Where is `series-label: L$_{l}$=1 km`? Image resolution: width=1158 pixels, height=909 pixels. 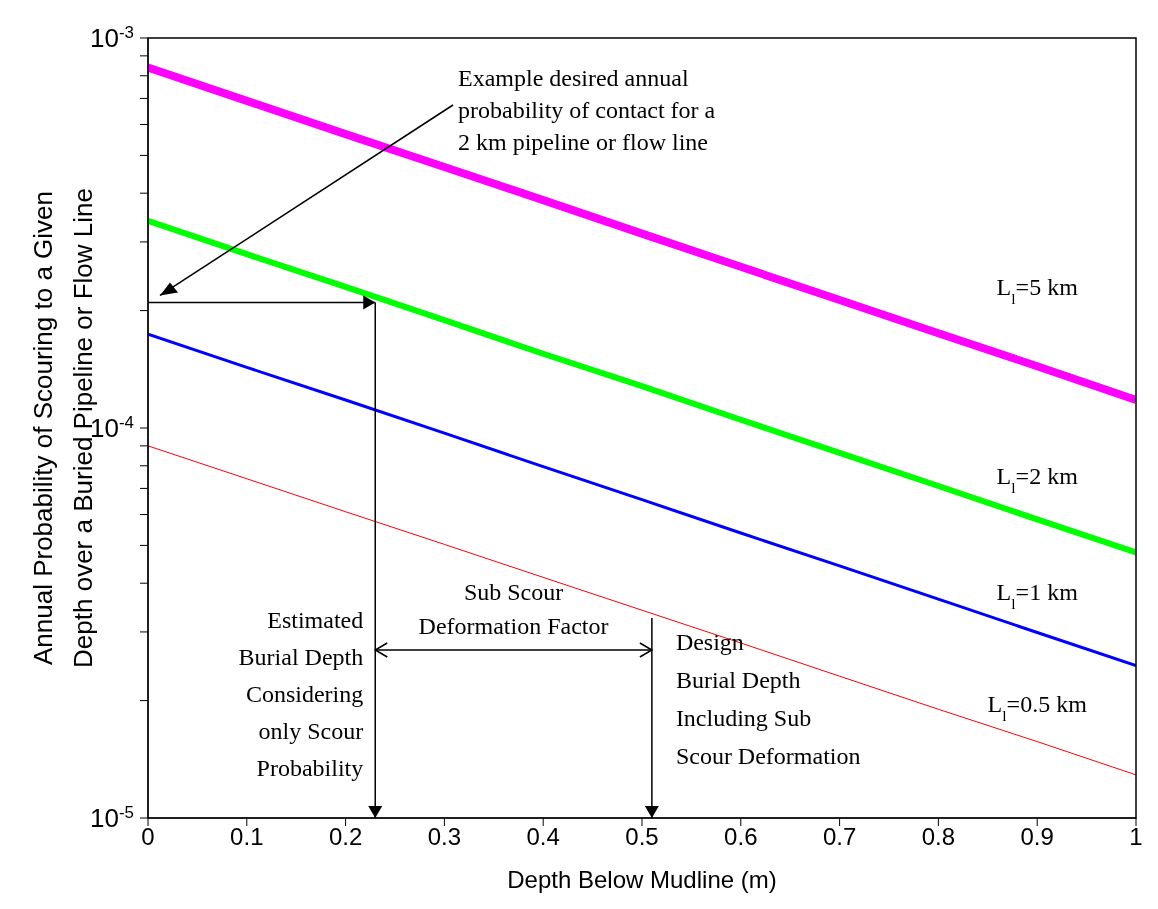
series-label: L$_{l}$=1 km is located at coordinates (1037, 595).